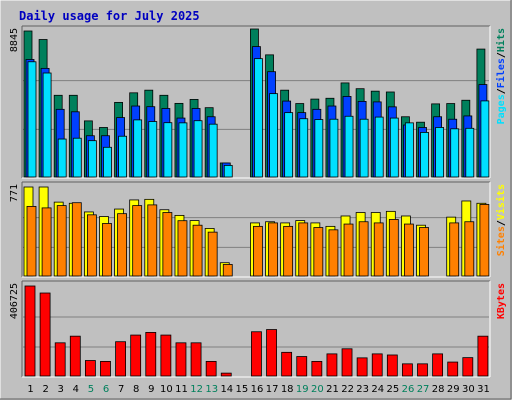  Describe the element at coordinates (14, 193) in the screenshot. I see `y-max-label: 771` at that location.